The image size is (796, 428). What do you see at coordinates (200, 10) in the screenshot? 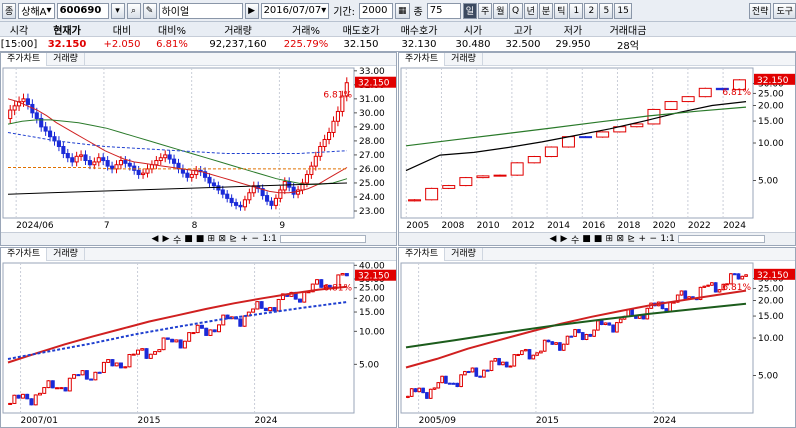
I see `stock-name-field: 하이얼` at bounding box center [200, 10].